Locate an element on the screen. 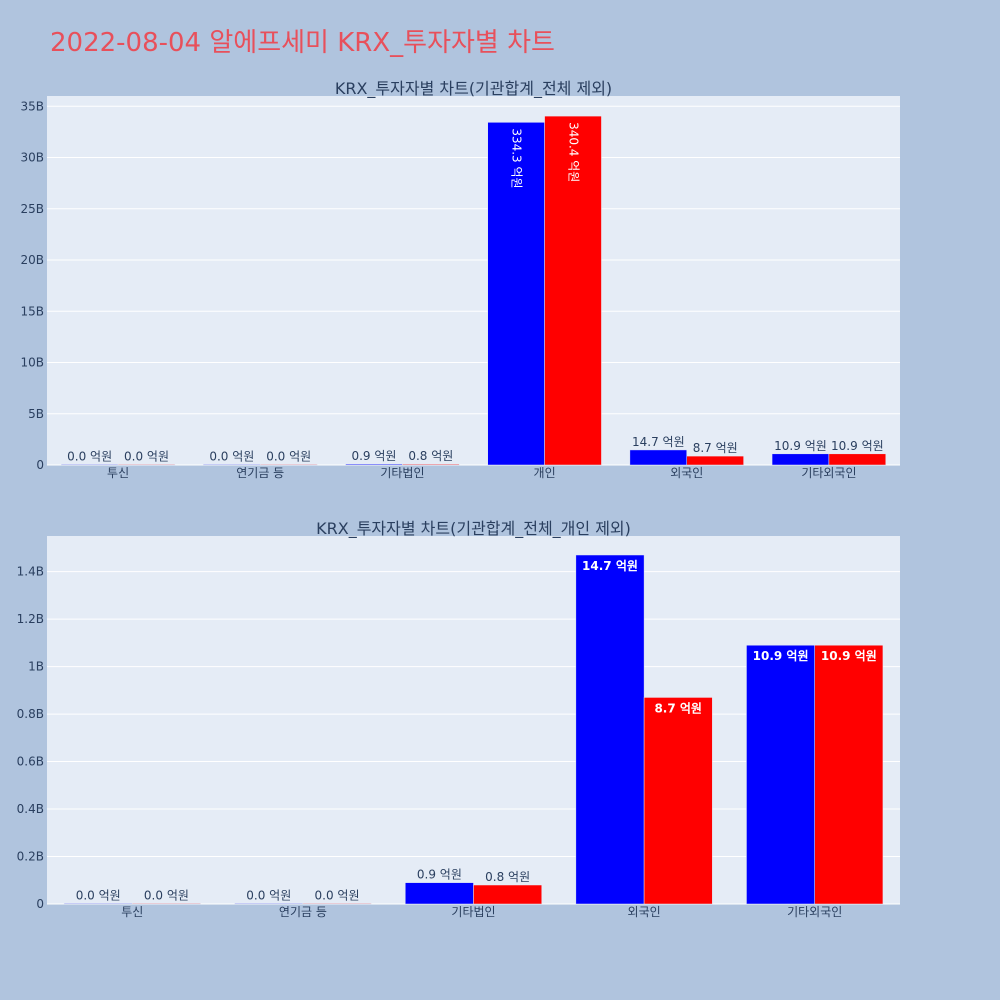 Image resolution: width=1000 pixels, height=1000 pixels. y-tick-label: 20B is located at coordinates (32, 260).